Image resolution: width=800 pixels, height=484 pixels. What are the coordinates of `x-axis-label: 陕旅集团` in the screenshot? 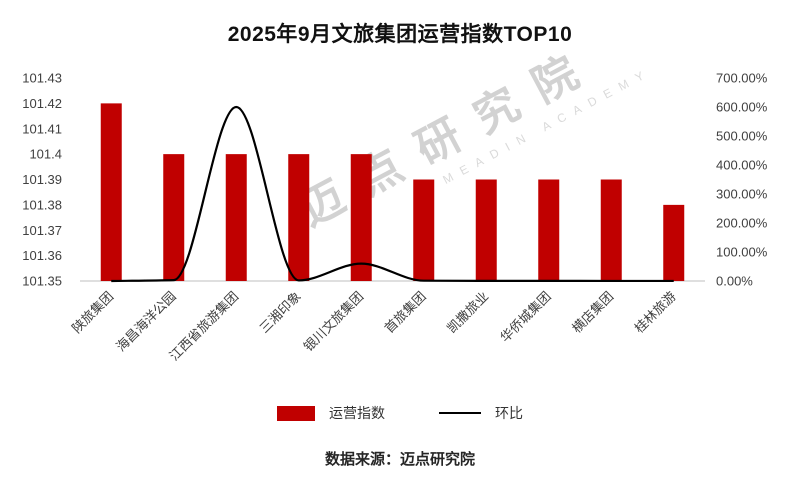 It's located at (92, 312).